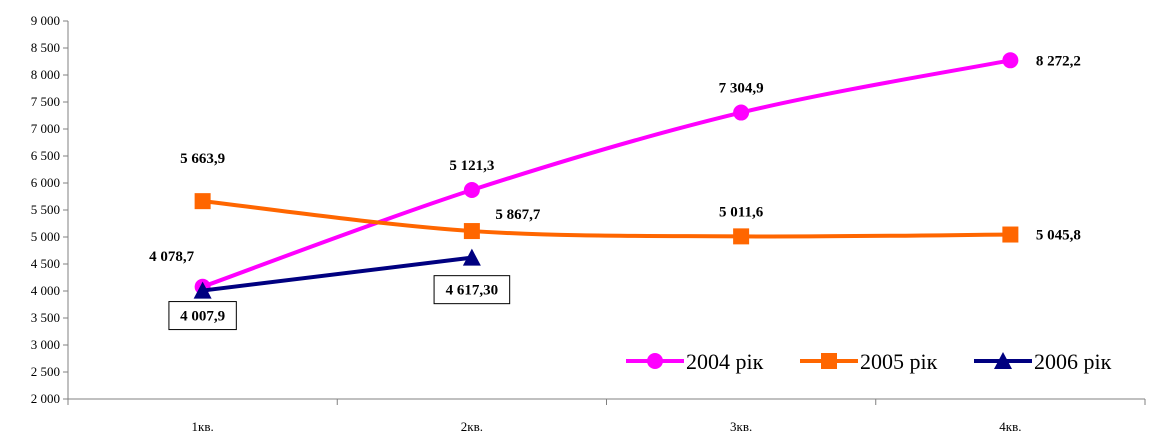 The height and width of the screenshot is (435, 1160). Describe the element at coordinates (1058, 236) in the screenshot. I see `data-label: 5 045,8` at that location.